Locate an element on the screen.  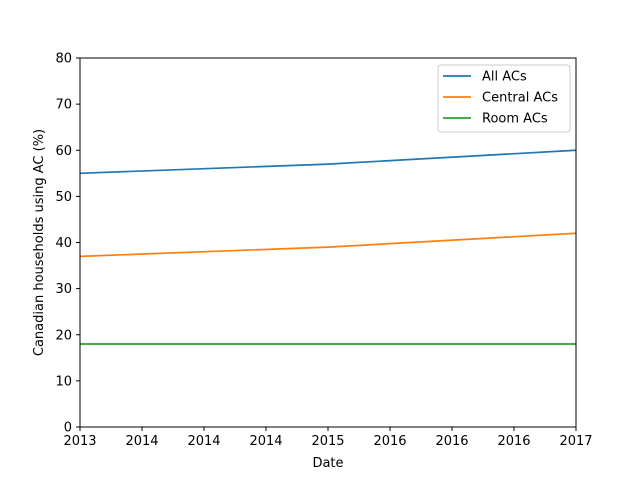
x-axis: 2013 2014 2014 2014 2015 2016 2016 2016 2017 is located at coordinates (328, 438).